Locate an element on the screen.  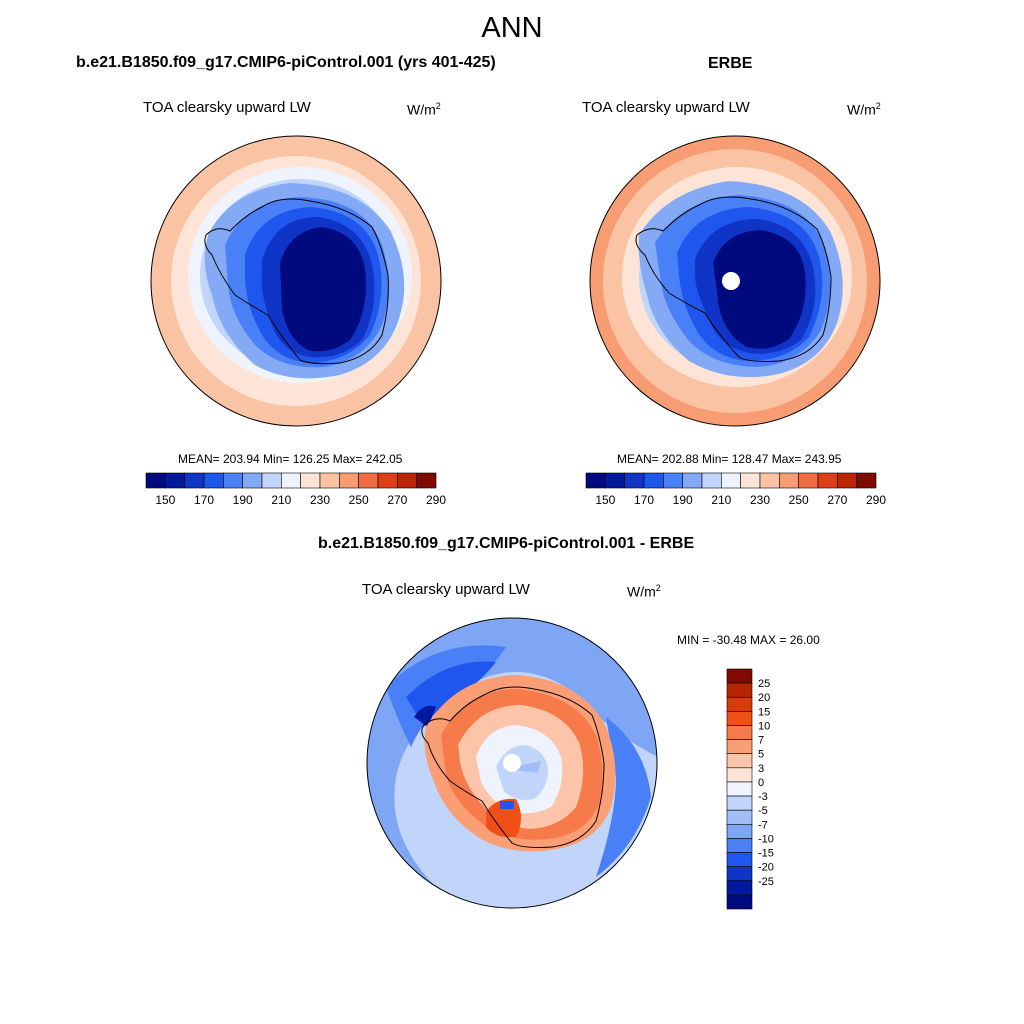
variable-label-model: TOA clearsky upward LW is located at coordinates (227, 107).